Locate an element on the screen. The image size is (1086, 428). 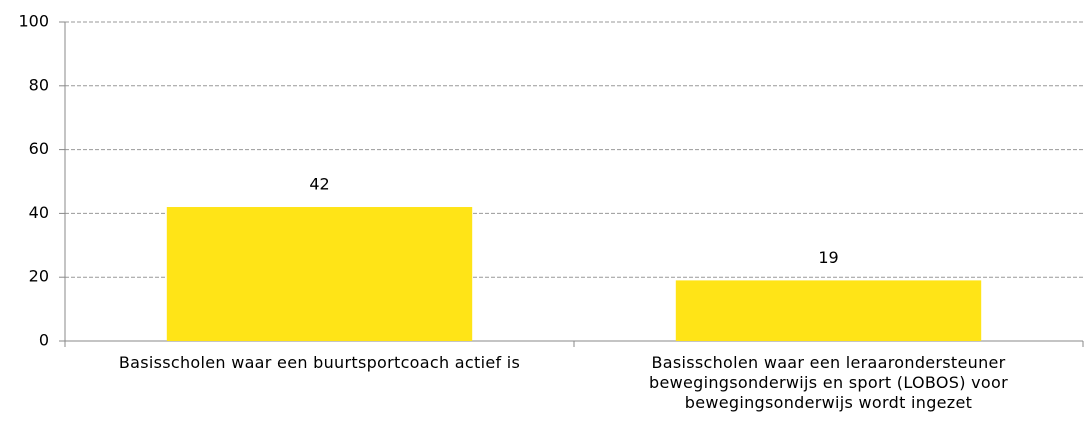
y-tick-label: 0 is located at coordinates (44, 340).